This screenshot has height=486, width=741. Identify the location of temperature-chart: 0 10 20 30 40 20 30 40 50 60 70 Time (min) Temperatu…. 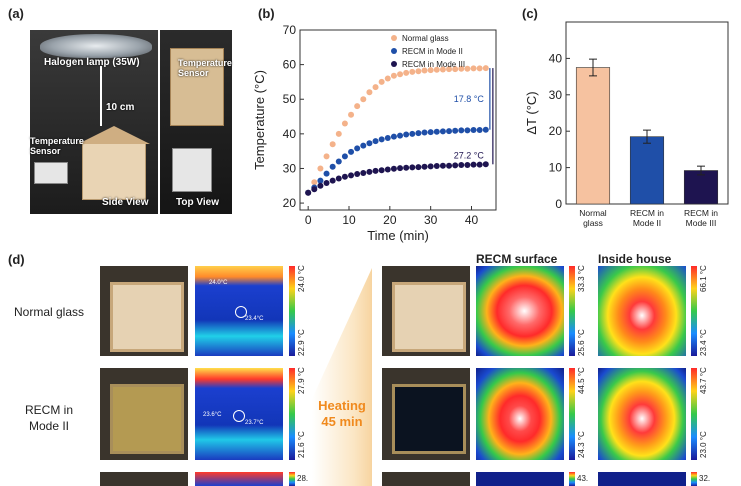
(374, 133).